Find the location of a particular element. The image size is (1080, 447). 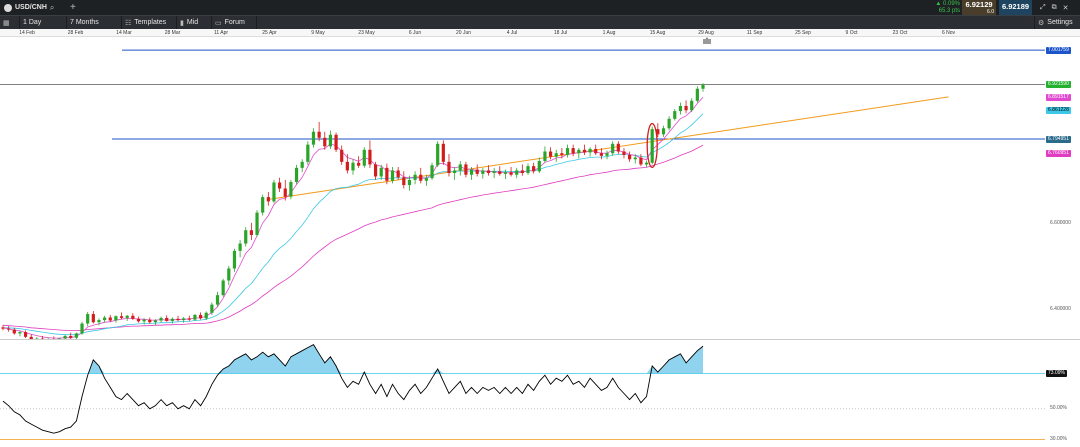

spread-value: 6.0 is located at coordinates (990, 12).